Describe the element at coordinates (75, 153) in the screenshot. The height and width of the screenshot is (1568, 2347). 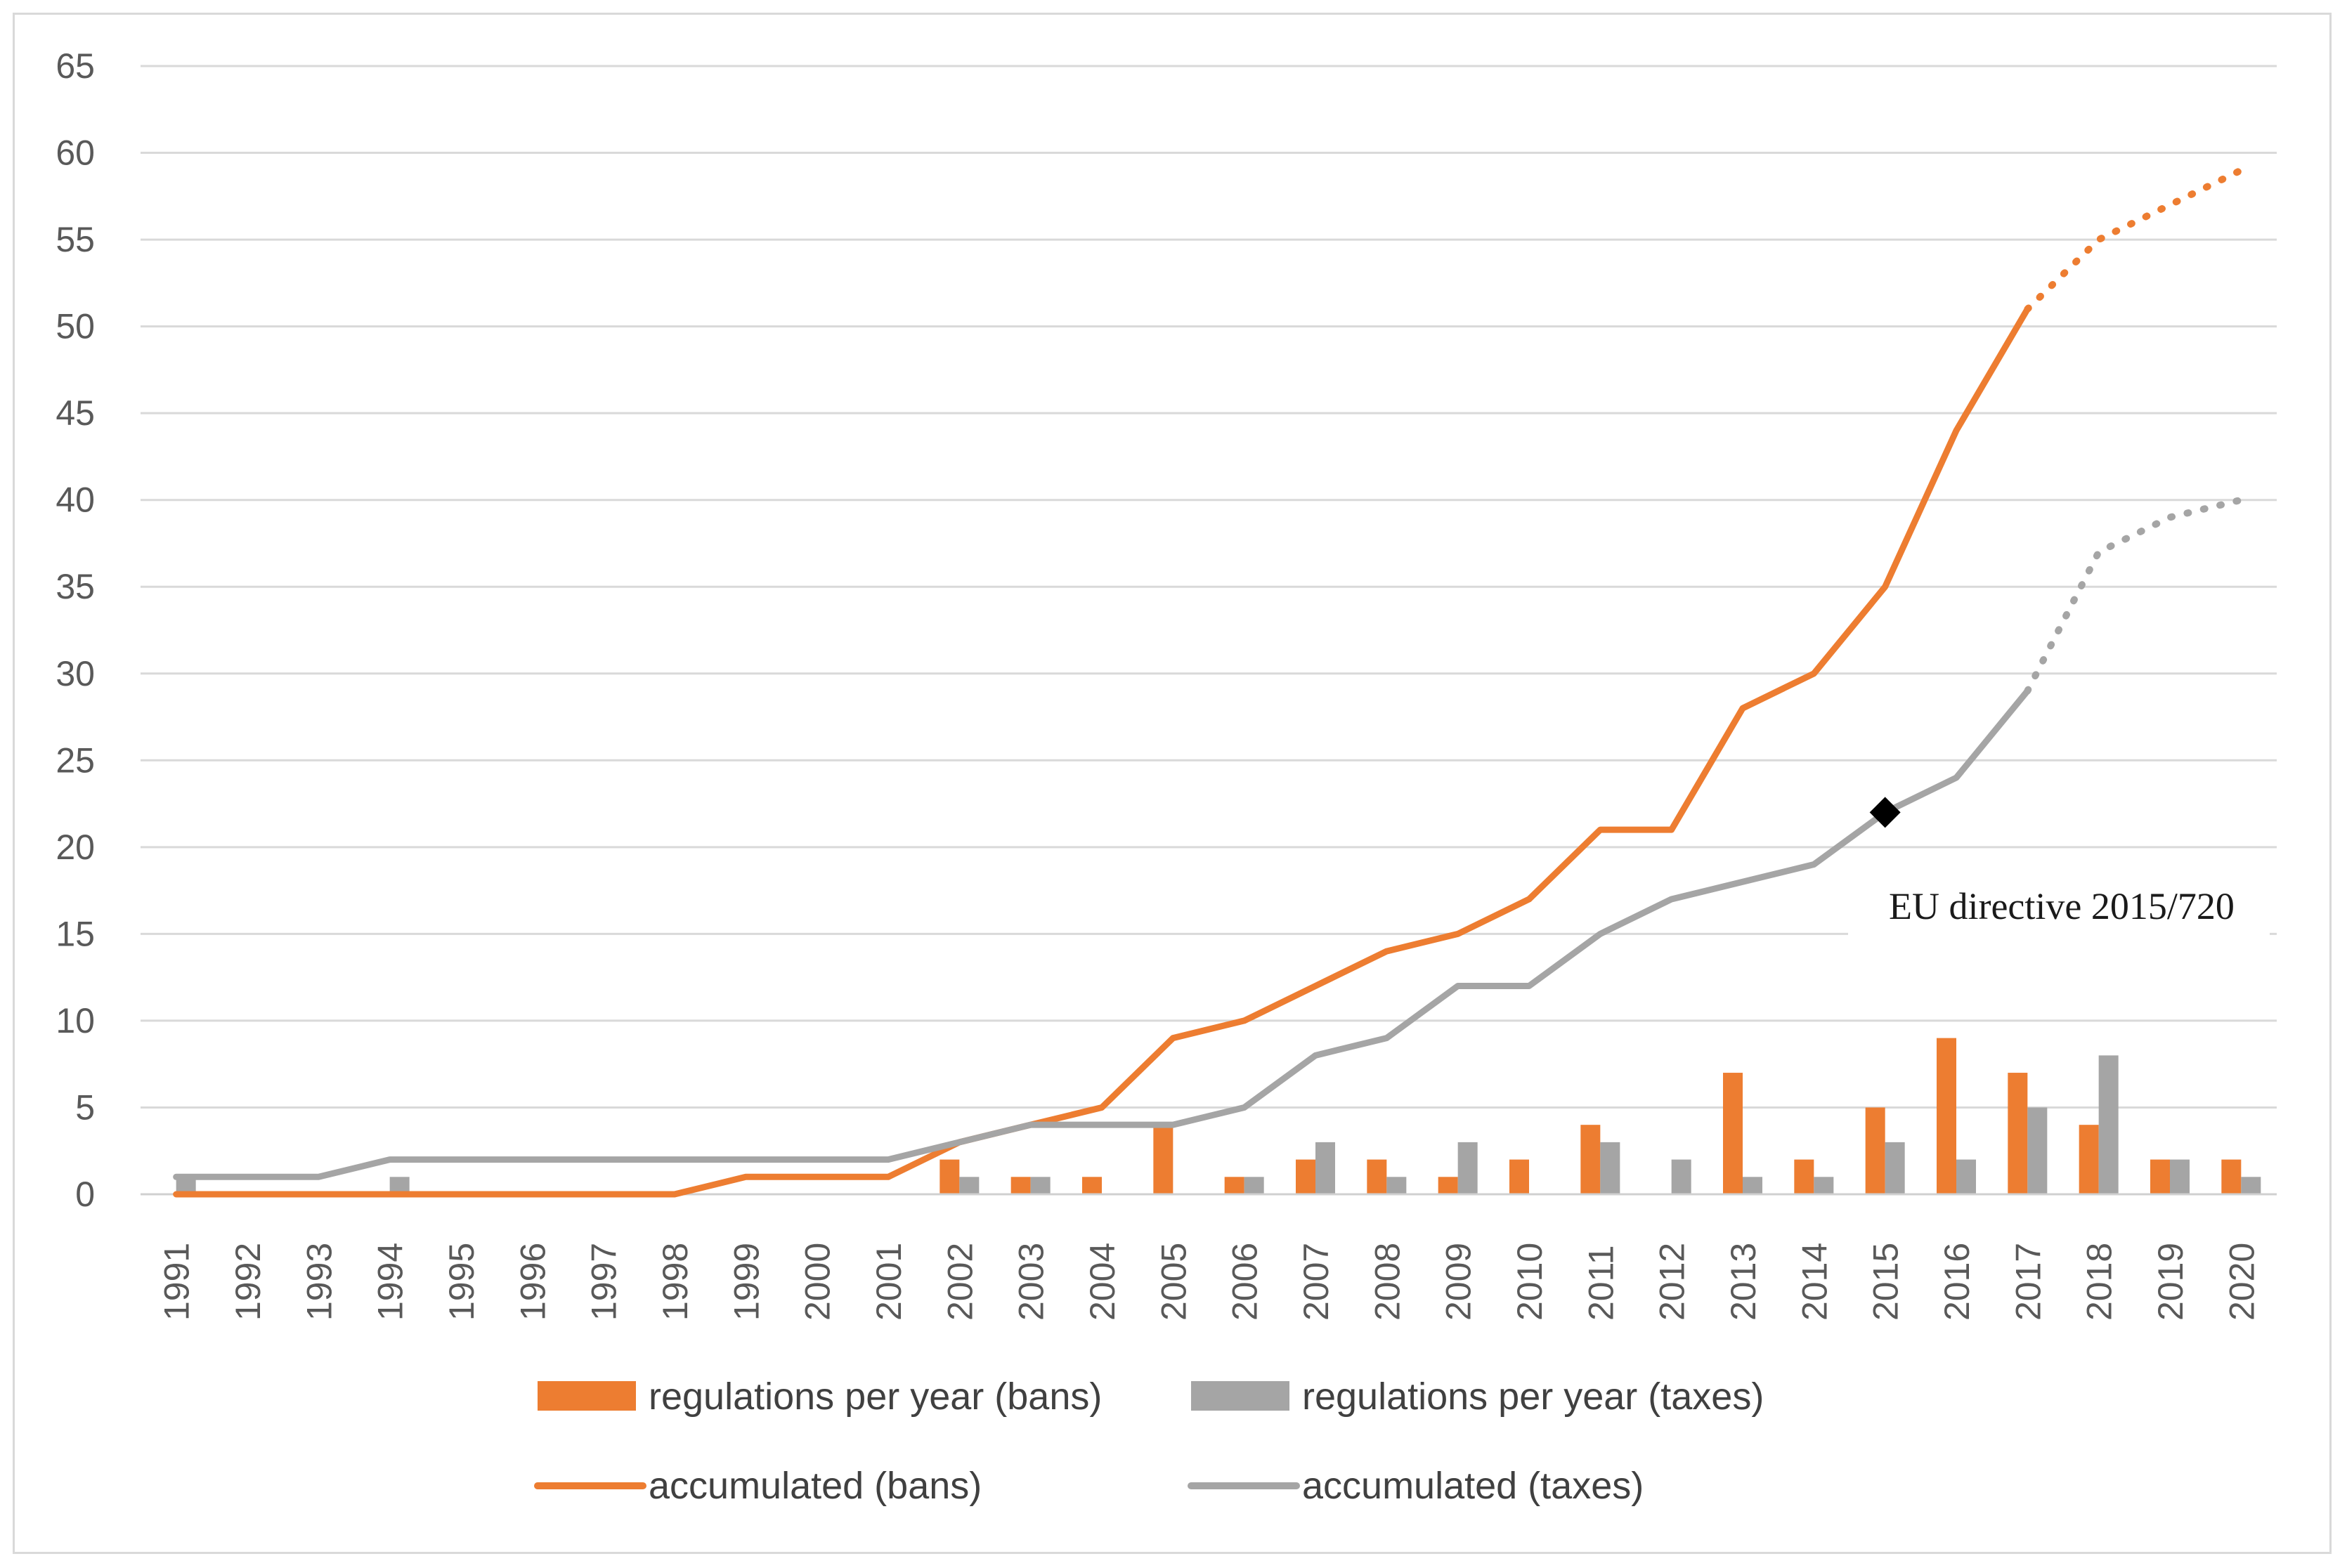
I see `y-tick-label-60: 60` at that location.